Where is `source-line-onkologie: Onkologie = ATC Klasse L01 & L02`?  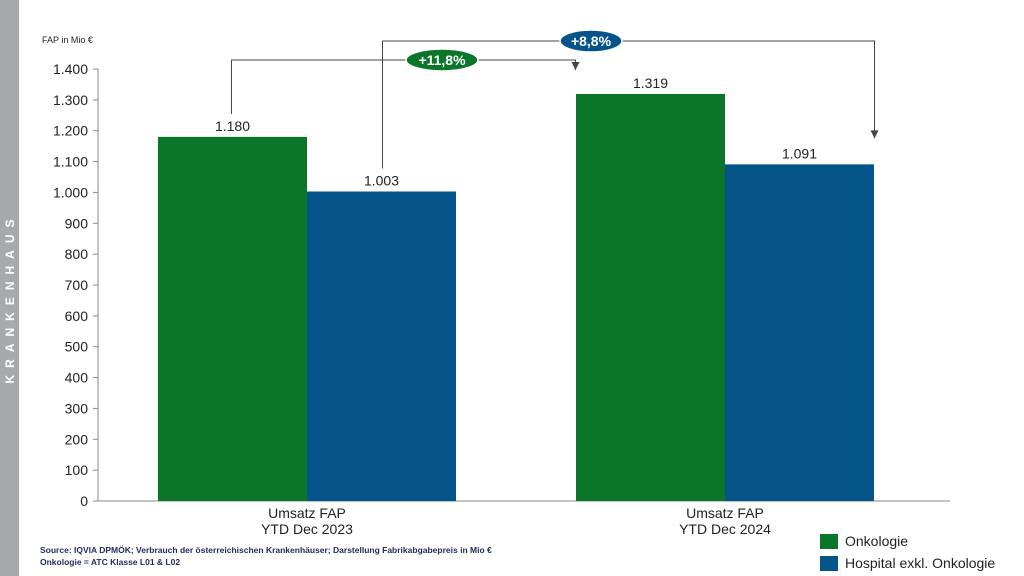 source-line-onkologie: Onkologie = ATC Klasse L01 & L02 is located at coordinates (110, 562).